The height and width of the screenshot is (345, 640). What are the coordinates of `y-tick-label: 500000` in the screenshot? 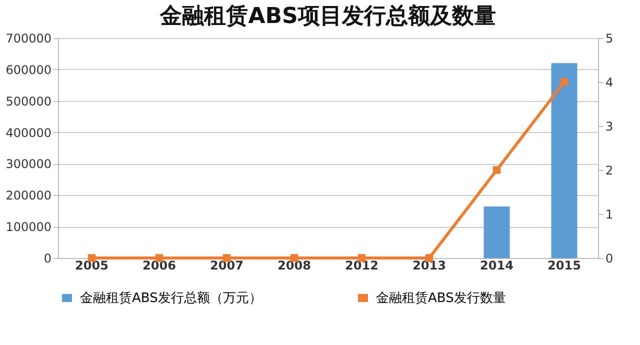 It's located at (29, 101).